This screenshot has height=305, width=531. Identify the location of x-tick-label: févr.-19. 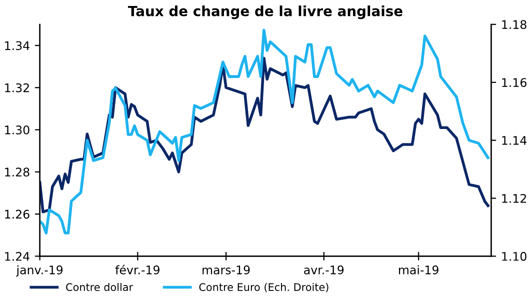
(137, 269).